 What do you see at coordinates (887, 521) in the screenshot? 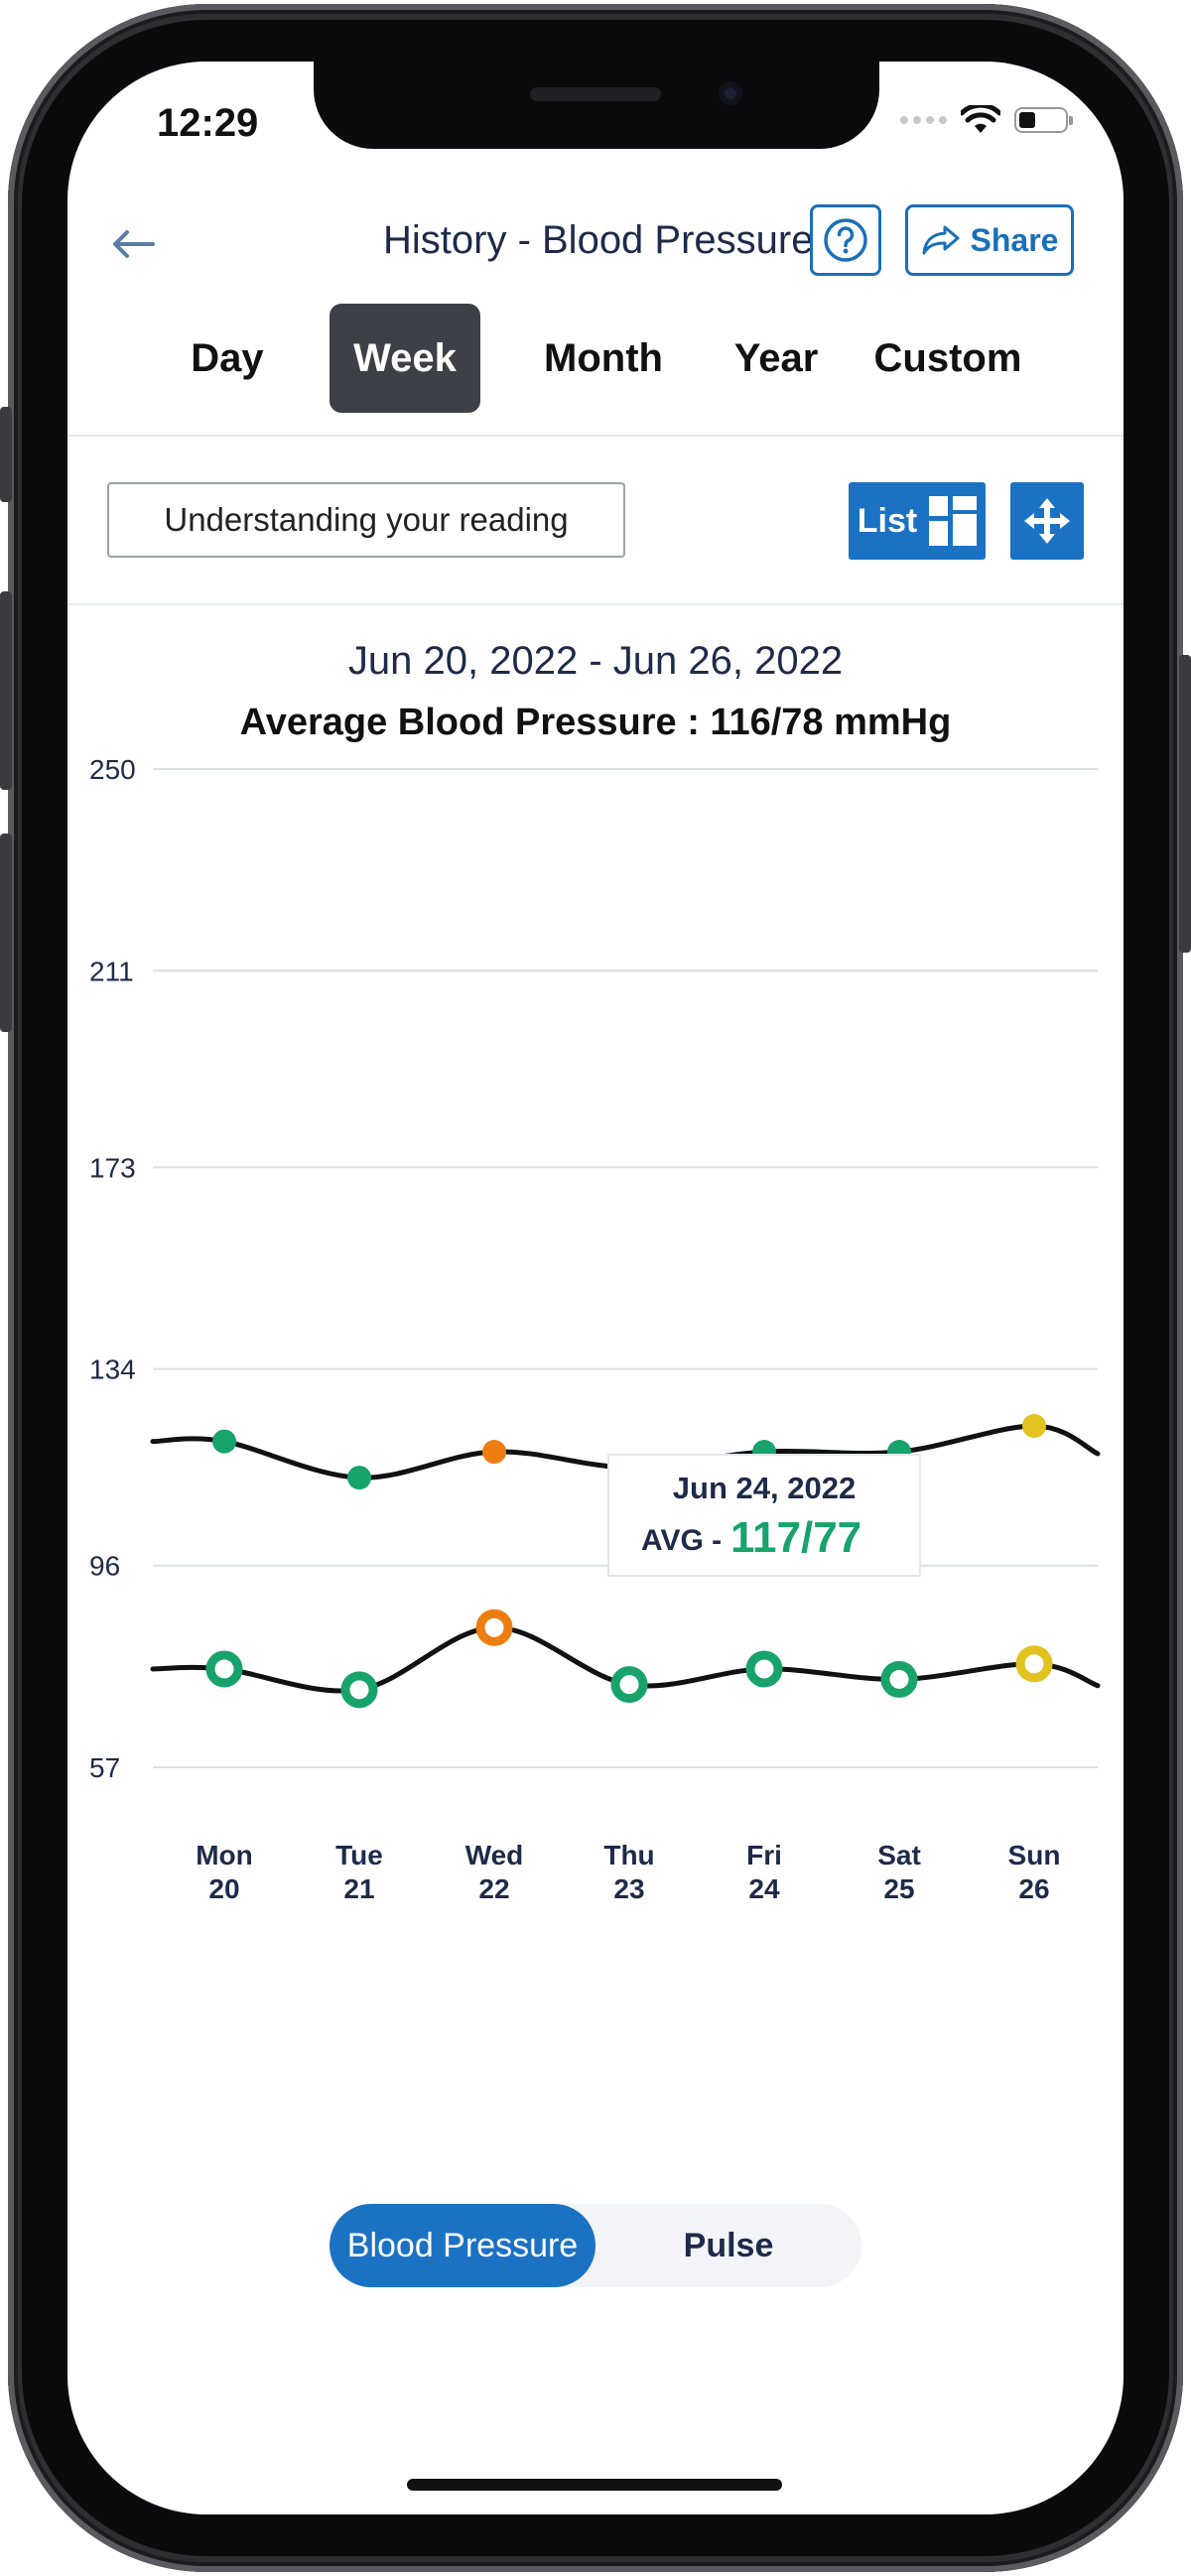
I see `list-label: List` at bounding box center [887, 521].